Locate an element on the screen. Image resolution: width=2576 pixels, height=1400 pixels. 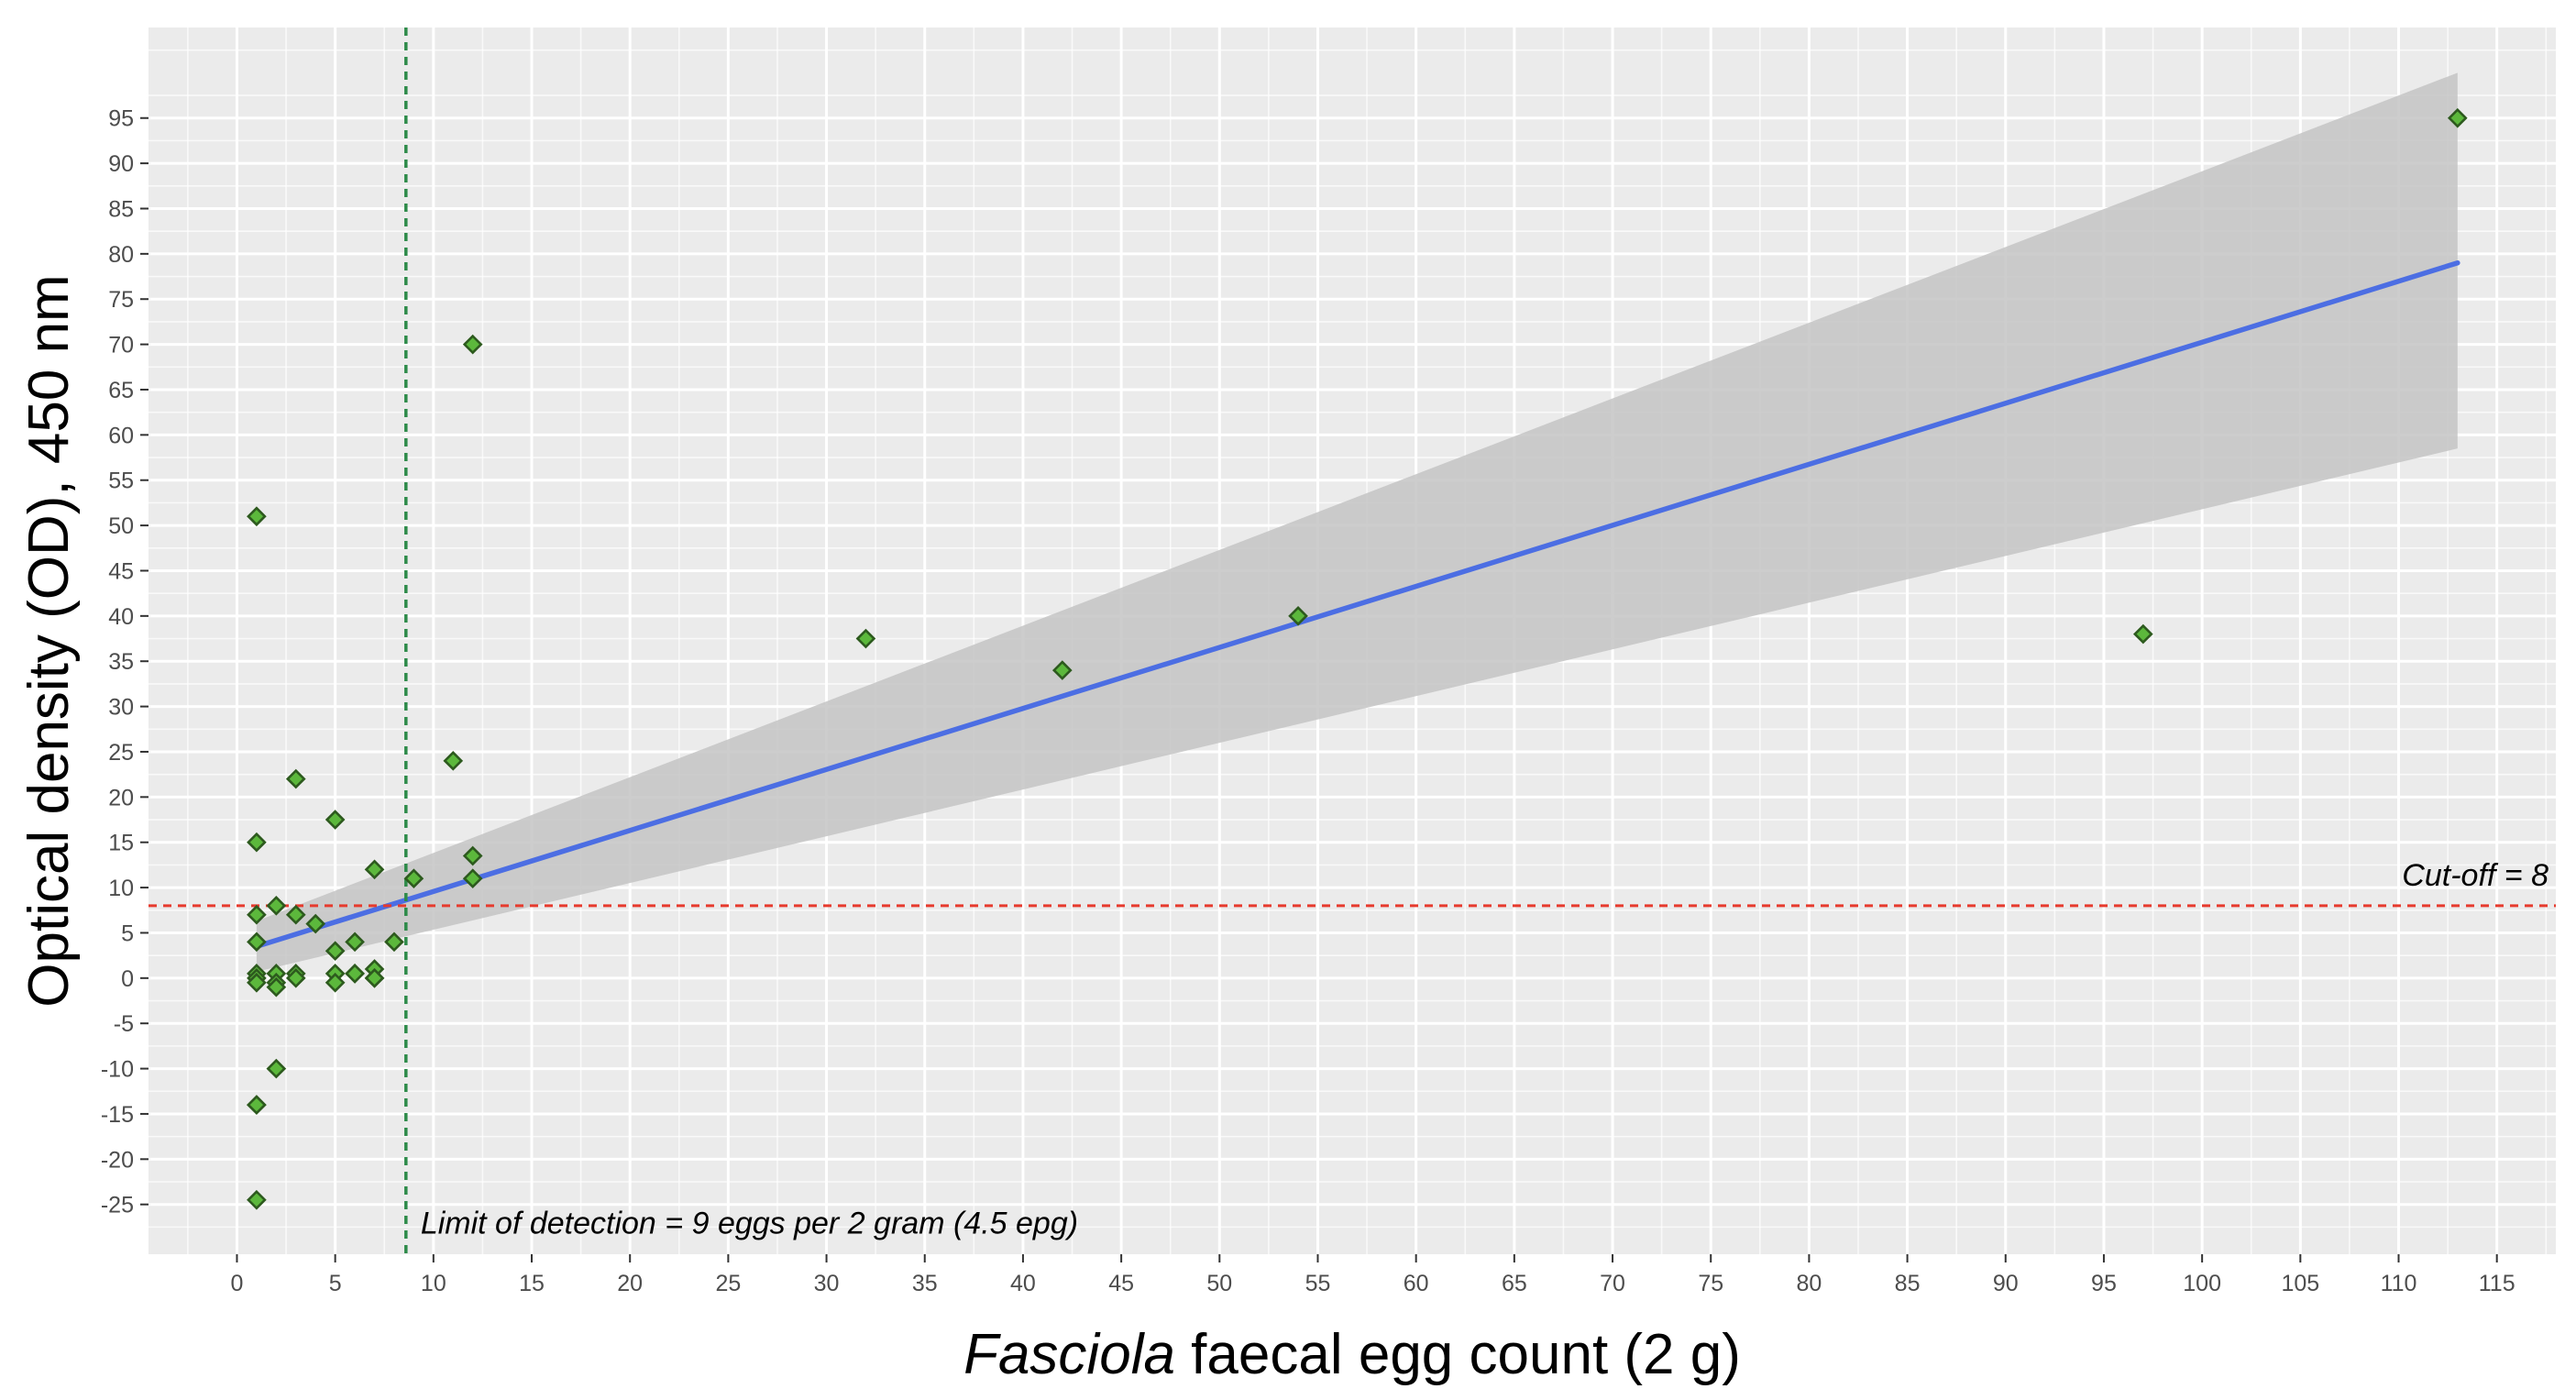
y-tick-label: 40 is located at coordinates (121, 617).